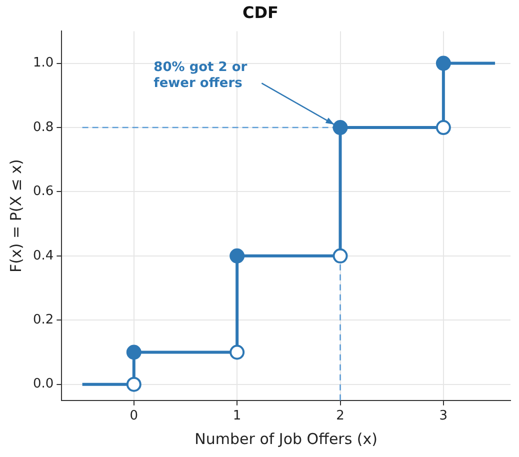  I want to click on y-tick-label: 0.0, so click(43, 384).